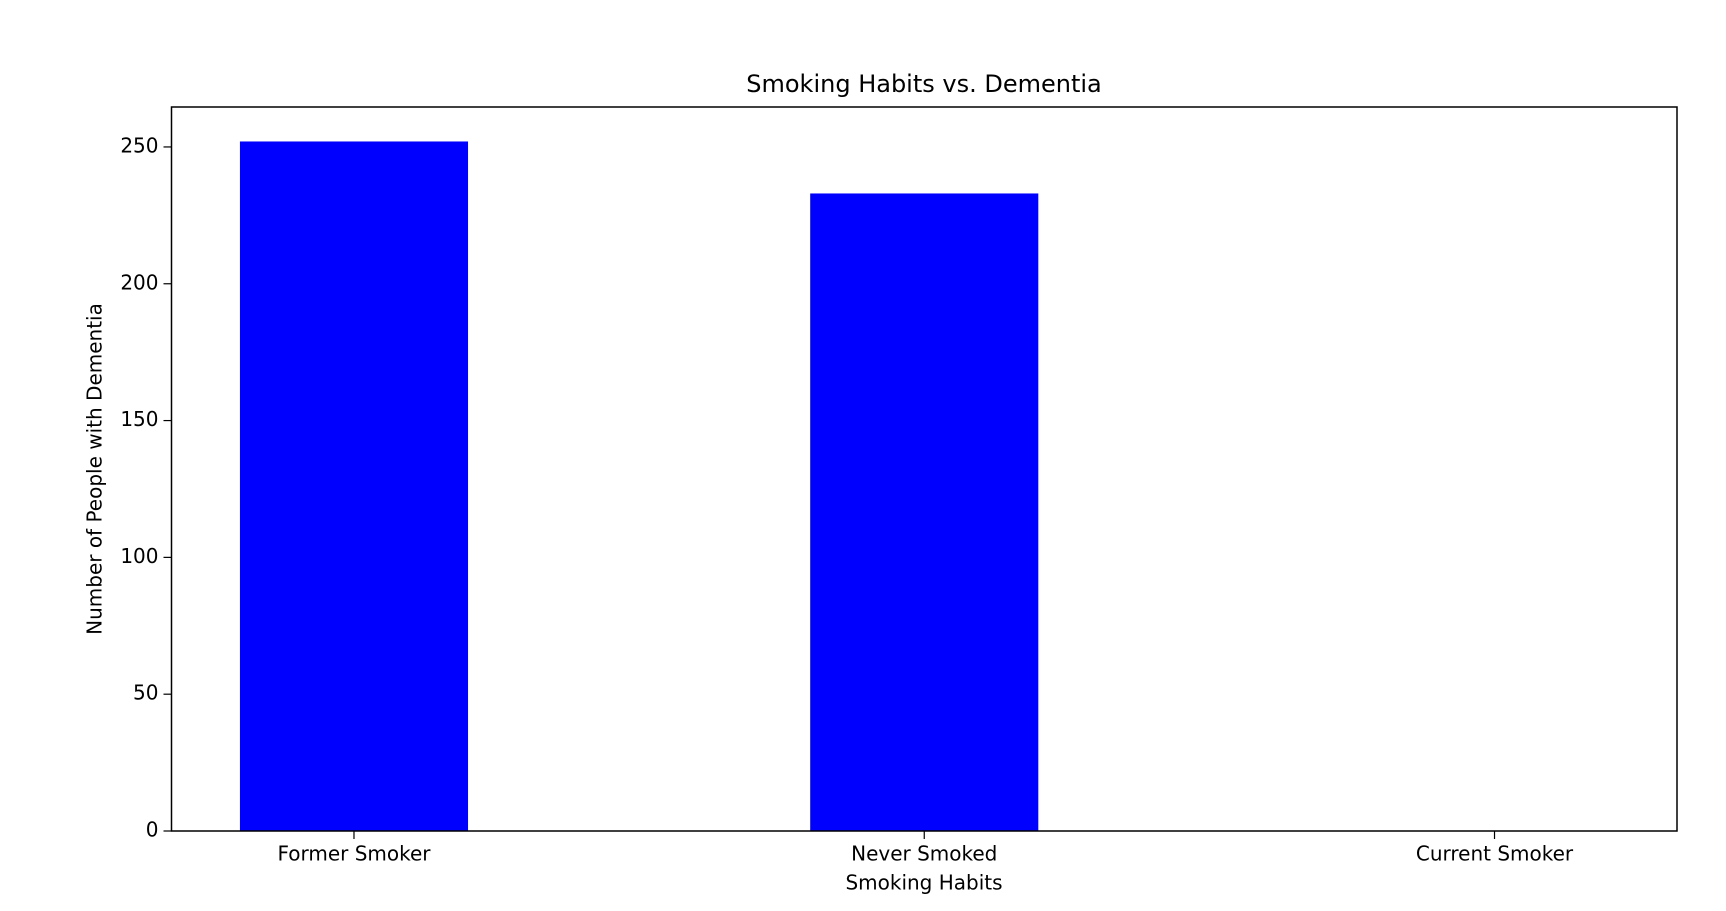  I want to click on y-tick-label: 0, so click(152, 830).